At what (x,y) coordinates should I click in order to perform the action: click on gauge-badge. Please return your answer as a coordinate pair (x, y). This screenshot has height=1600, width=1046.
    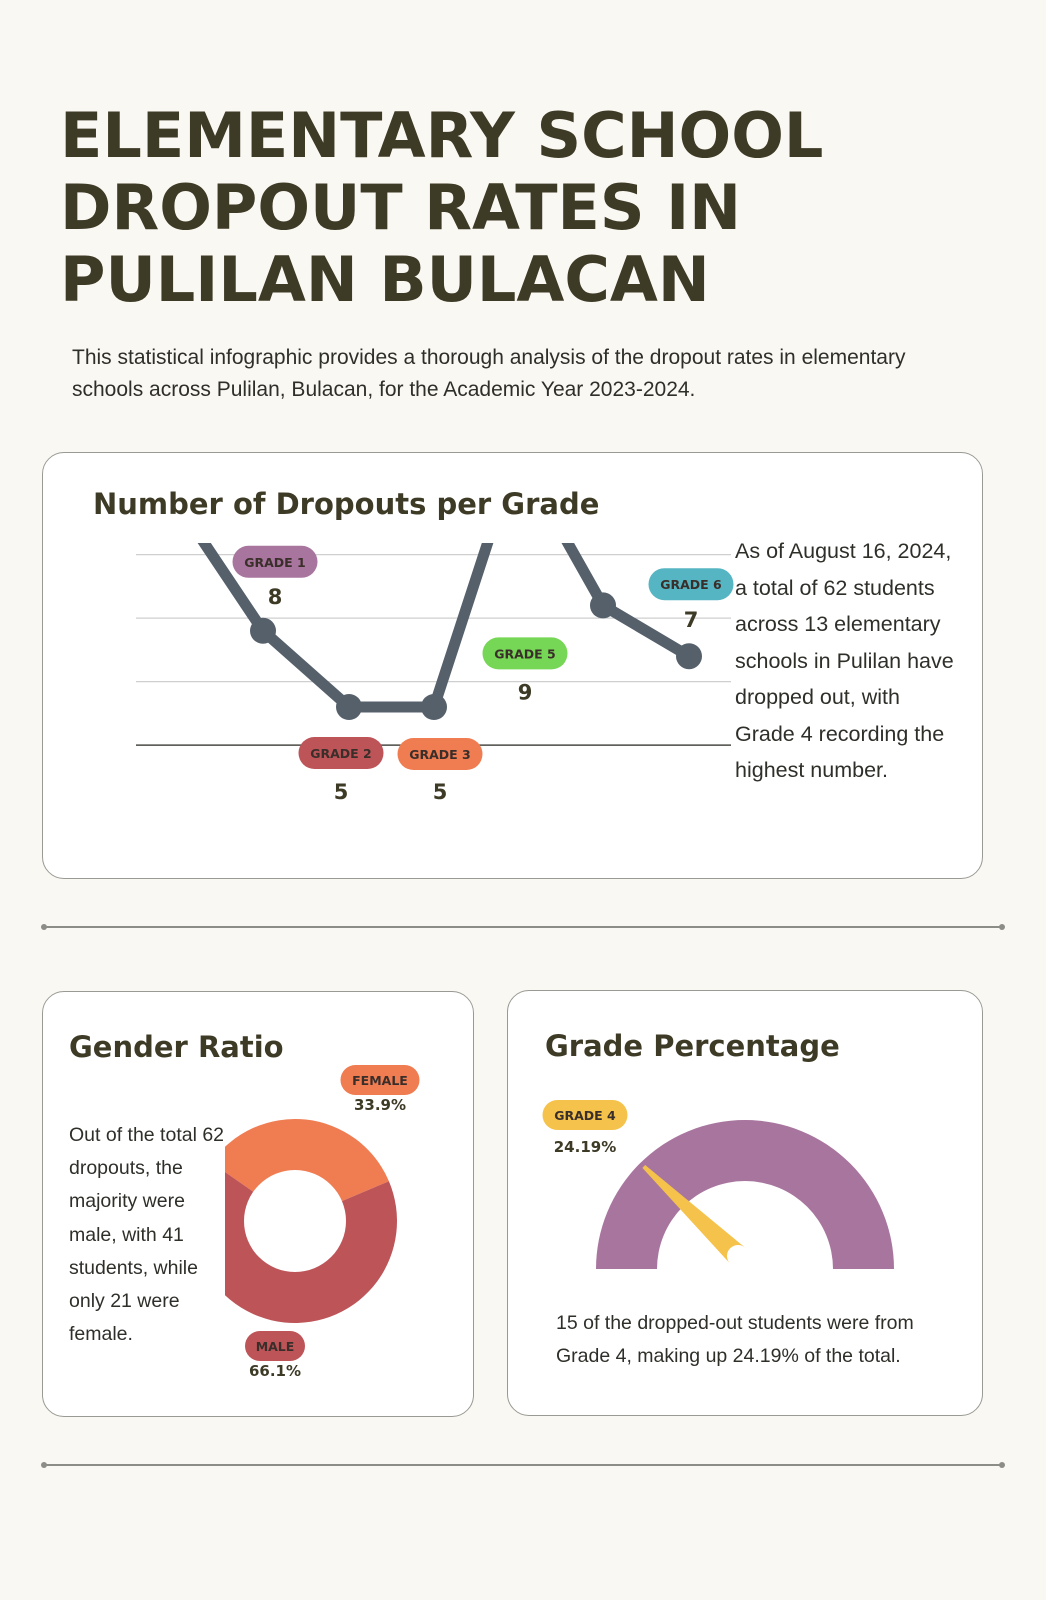
    Looking at the image, I should click on (585, 1115).